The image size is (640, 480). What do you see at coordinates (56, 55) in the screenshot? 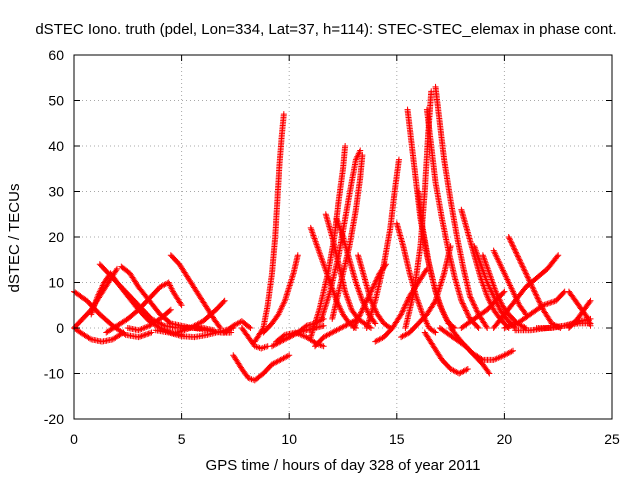
I see `y-tick-label: 60` at bounding box center [56, 55].